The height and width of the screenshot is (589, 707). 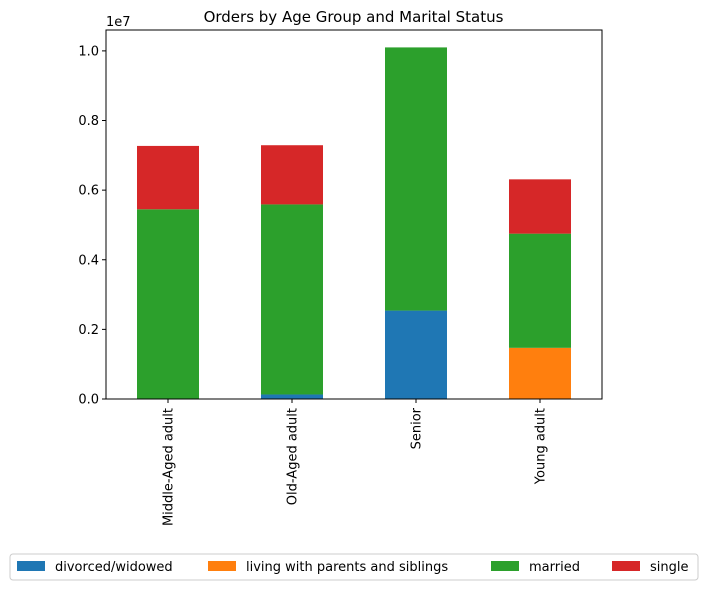 What do you see at coordinates (88, 121) in the screenshot?
I see `y-tick-label: 0.8` at bounding box center [88, 121].